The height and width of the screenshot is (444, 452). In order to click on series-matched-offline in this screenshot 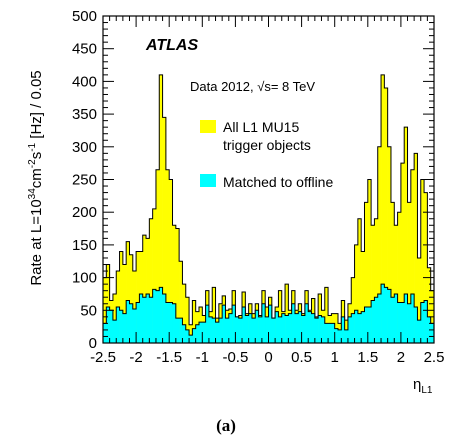, I will do `click(268, 313)`.